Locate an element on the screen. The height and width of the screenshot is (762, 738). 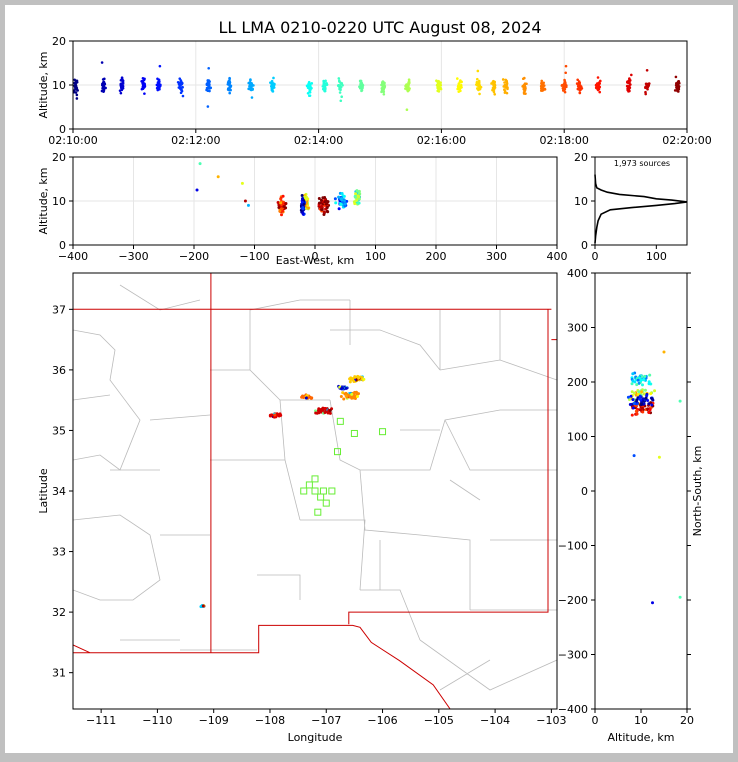
east-west-x-tick-label: −300 is located at coordinates (133, 256).